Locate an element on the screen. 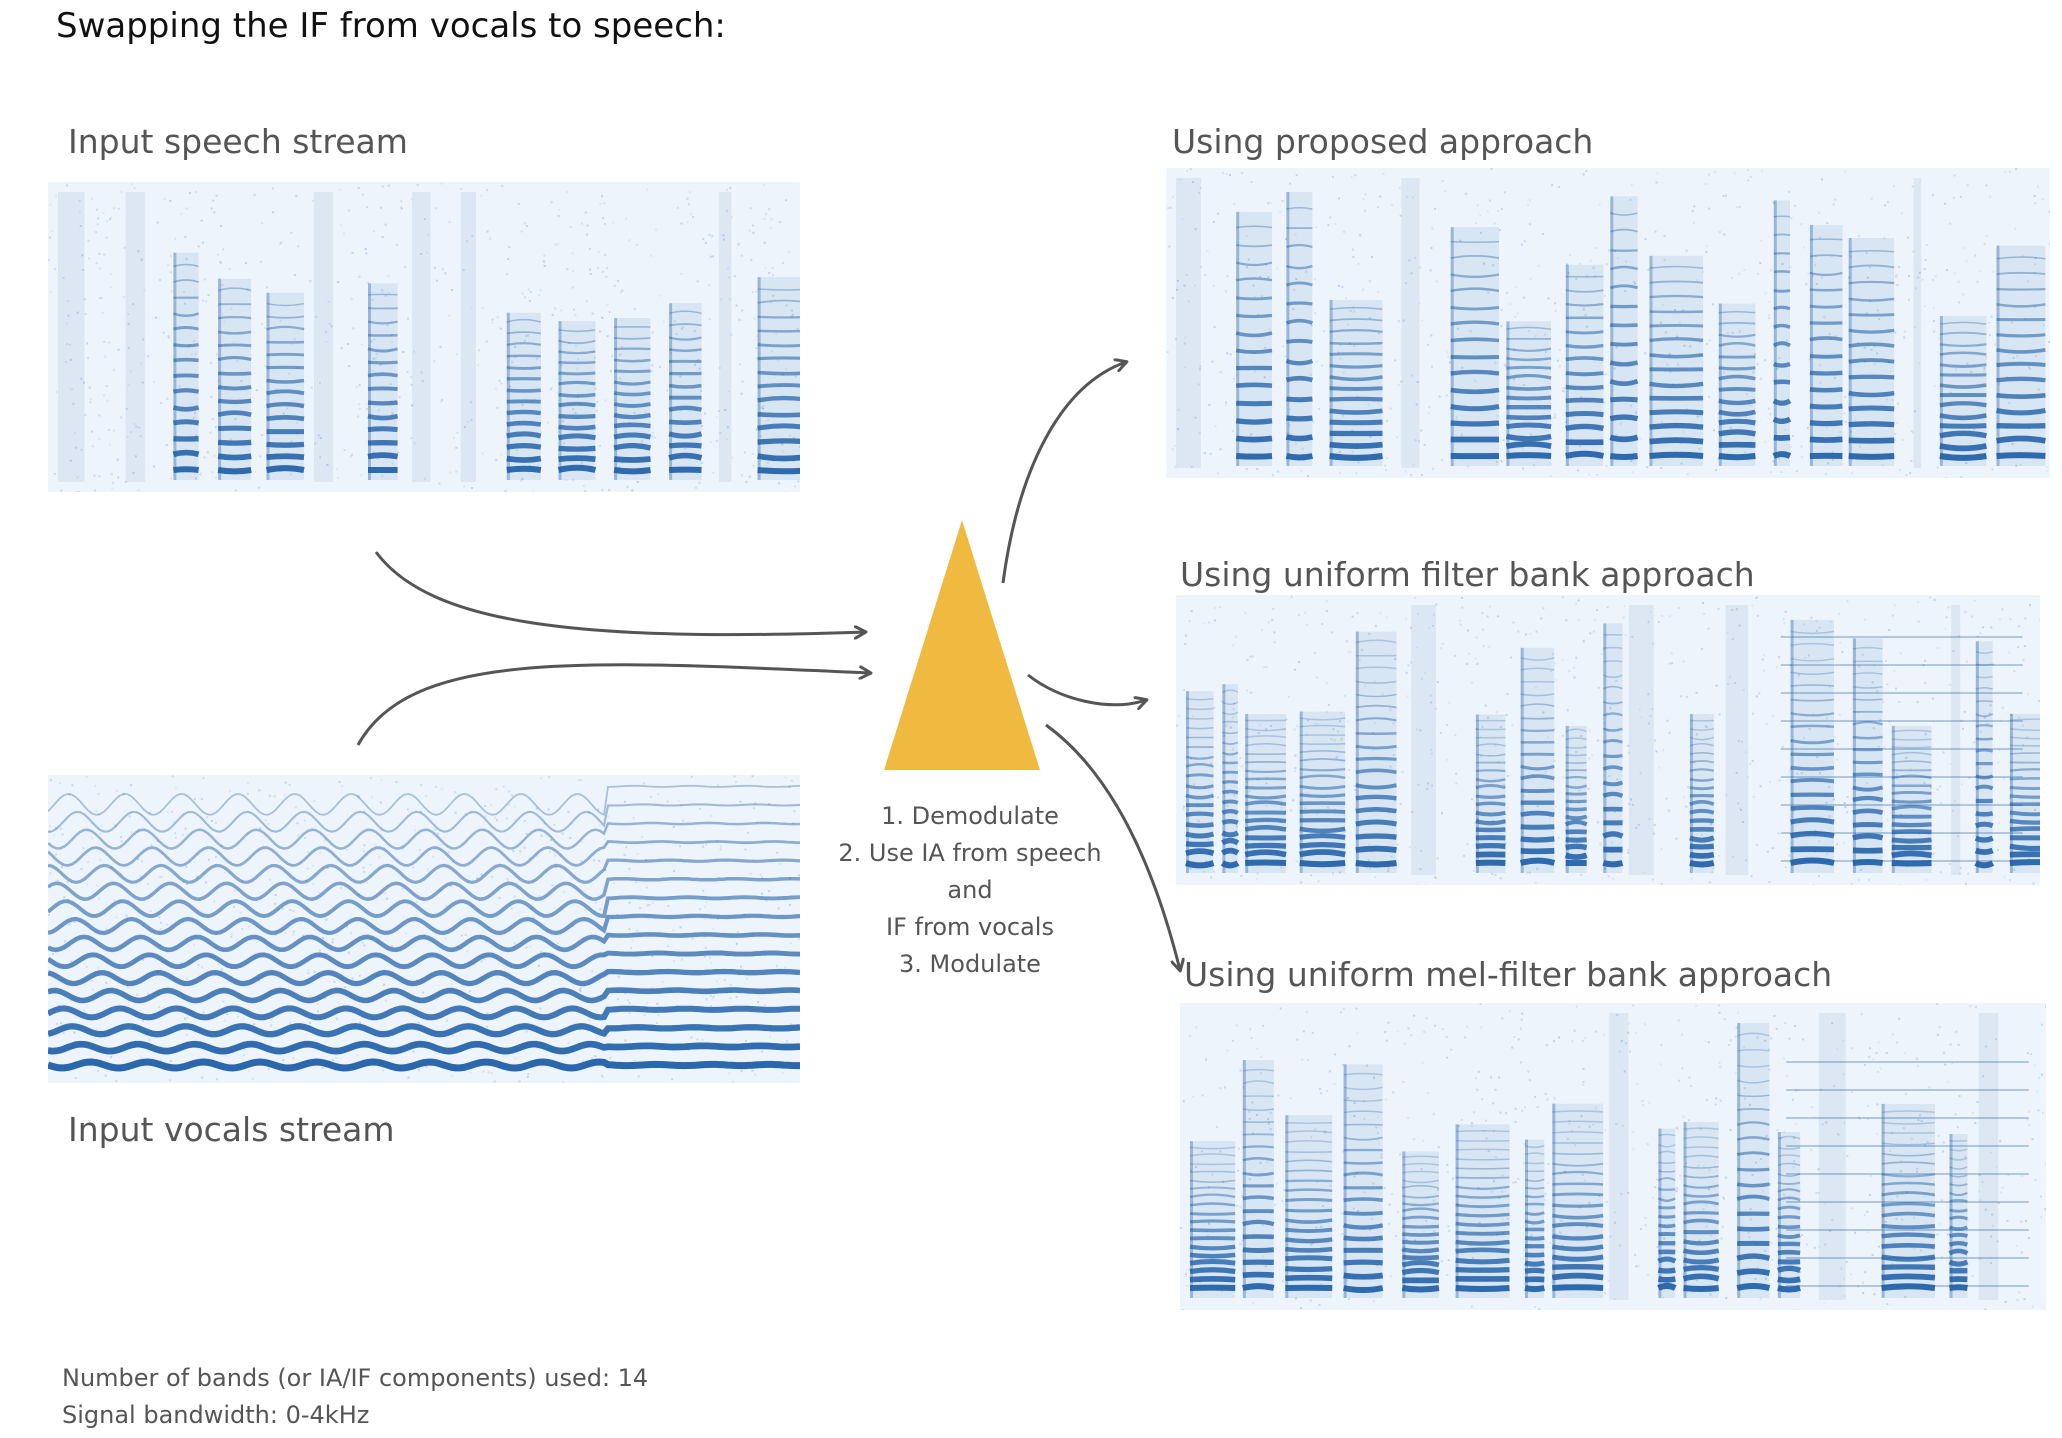  input-speech-label: Input speech stream is located at coordinates (238, 141).